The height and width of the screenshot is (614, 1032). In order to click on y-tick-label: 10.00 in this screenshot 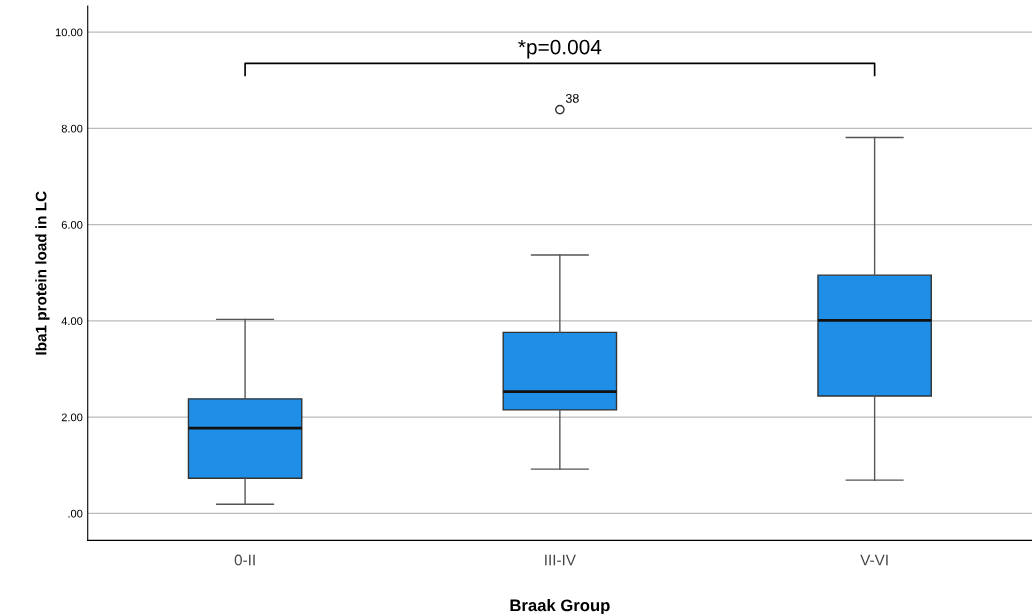, I will do `click(69, 32)`.